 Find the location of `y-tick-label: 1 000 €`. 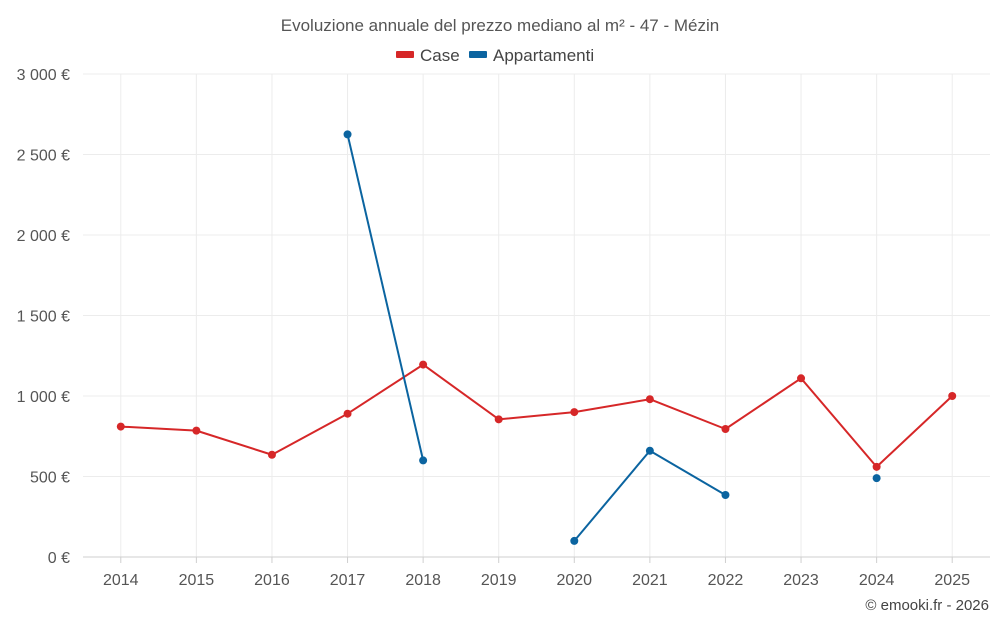

y-tick-label: 1 000 € is located at coordinates (43, 397).